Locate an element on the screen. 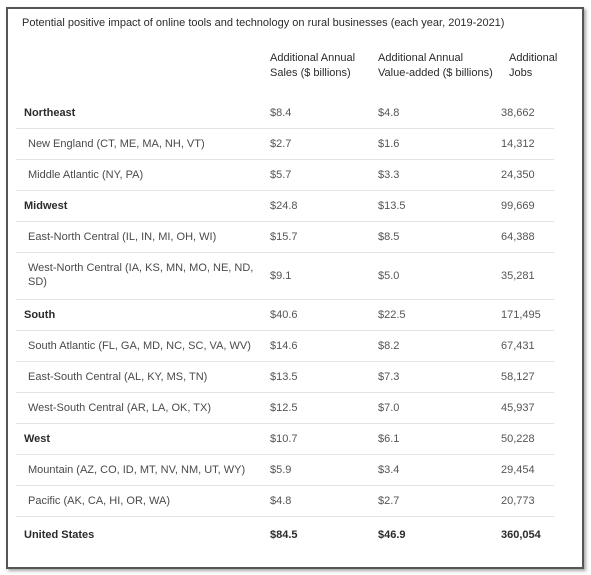  column-header-sales: Additional Annual Sales ($ billions) is located at coordinates (312, 66).